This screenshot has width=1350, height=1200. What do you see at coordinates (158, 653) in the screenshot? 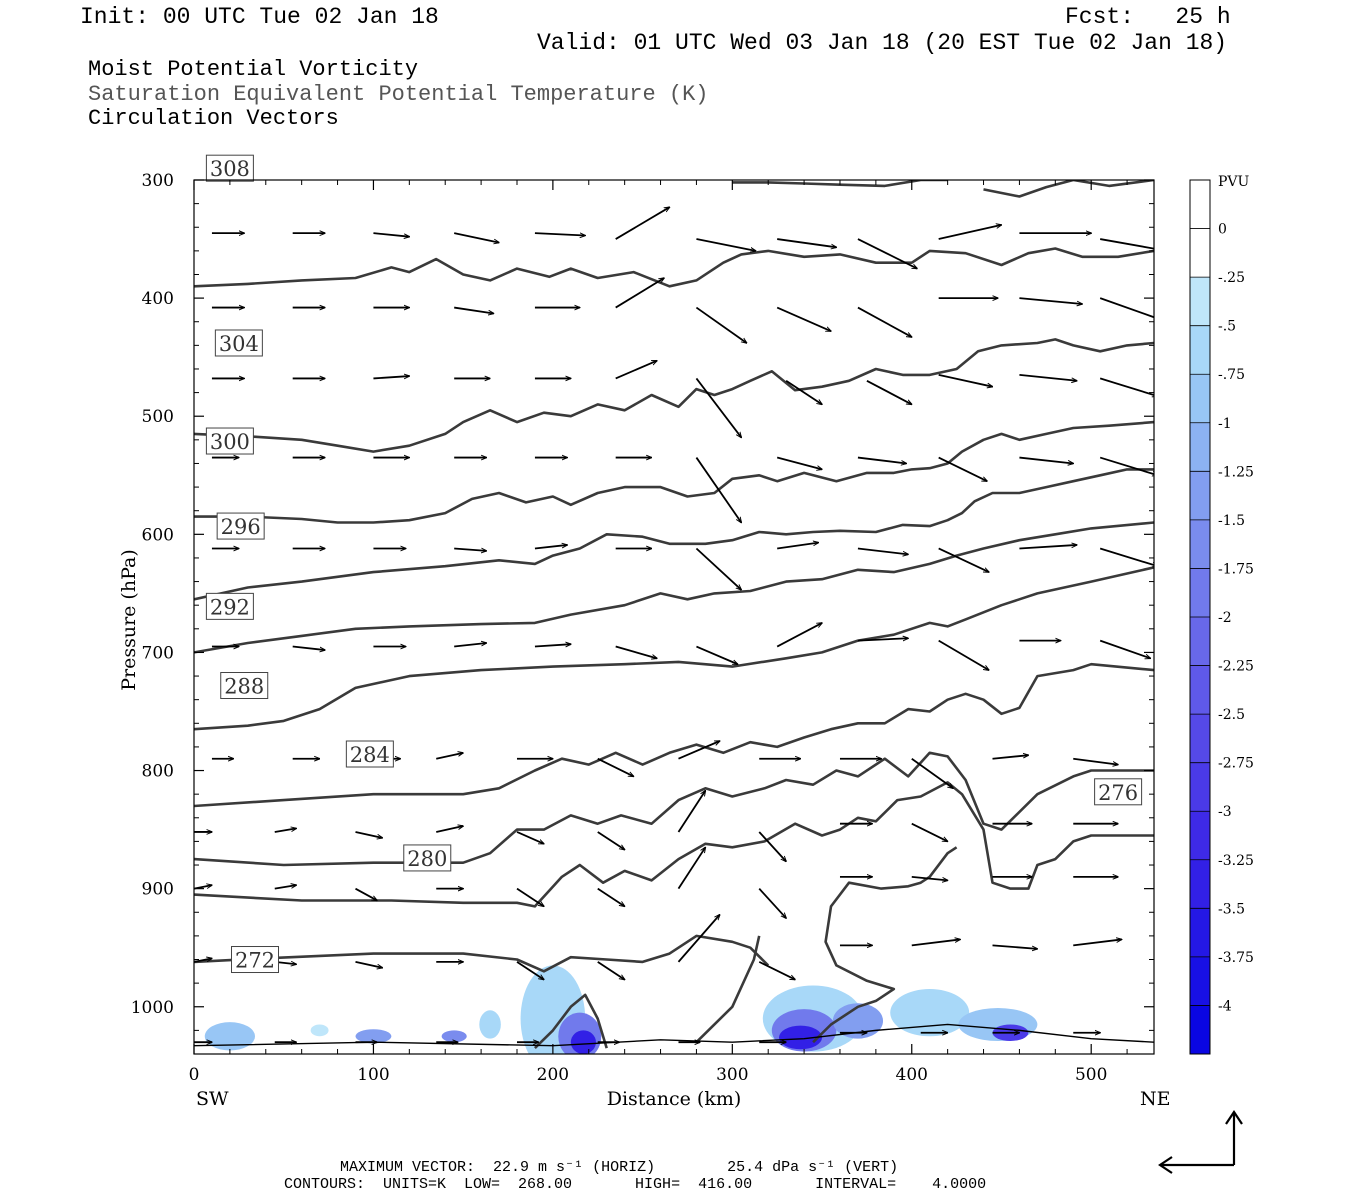
I see `y-tick-label: 700` at bounding box center [158, 653].